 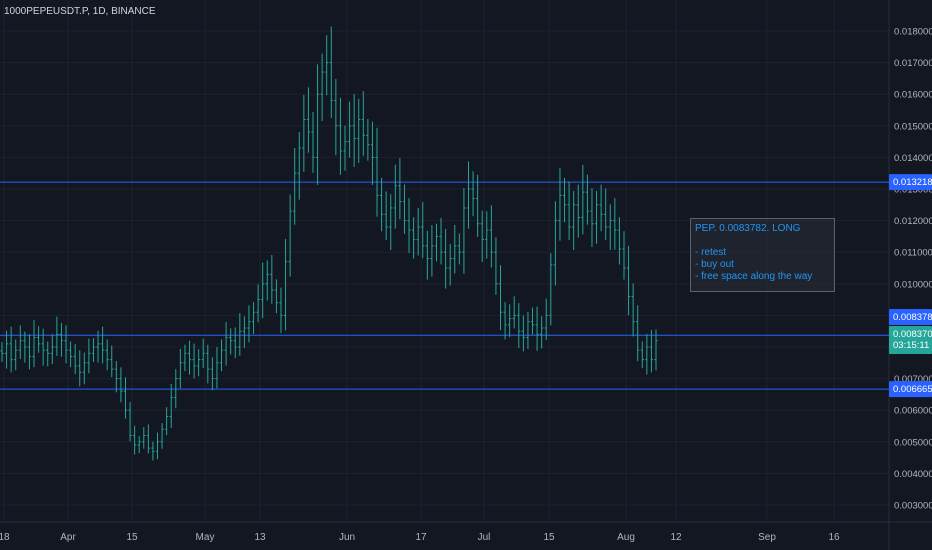 I want to click on x-tick-label: 13, so click(x=260, y=537).